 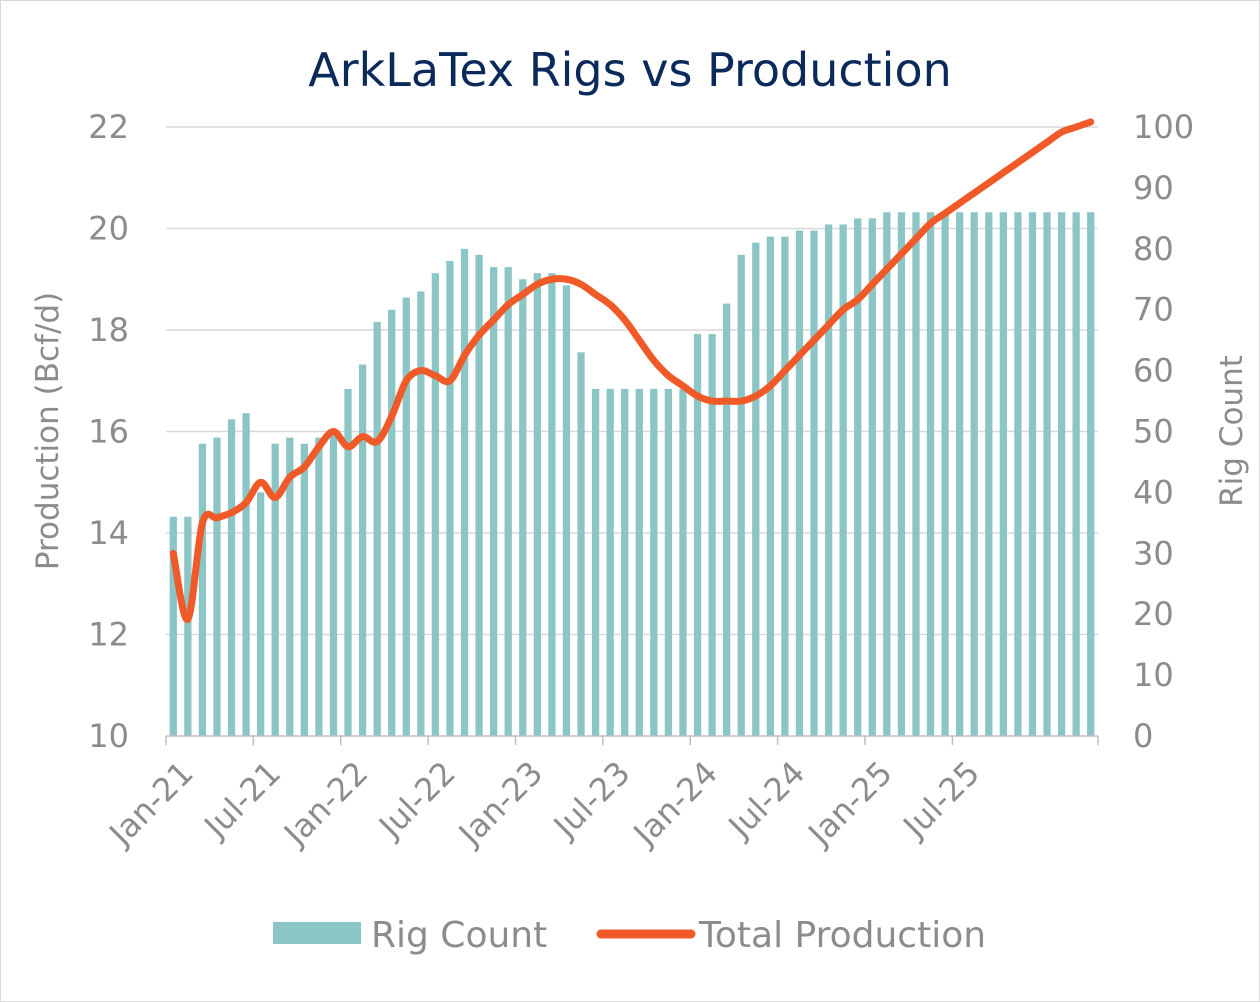 What do you see at coordinates (151, 804) in the screenshot?
I see `x-tick-label: Jan-21` at bounding box center [151, 804].